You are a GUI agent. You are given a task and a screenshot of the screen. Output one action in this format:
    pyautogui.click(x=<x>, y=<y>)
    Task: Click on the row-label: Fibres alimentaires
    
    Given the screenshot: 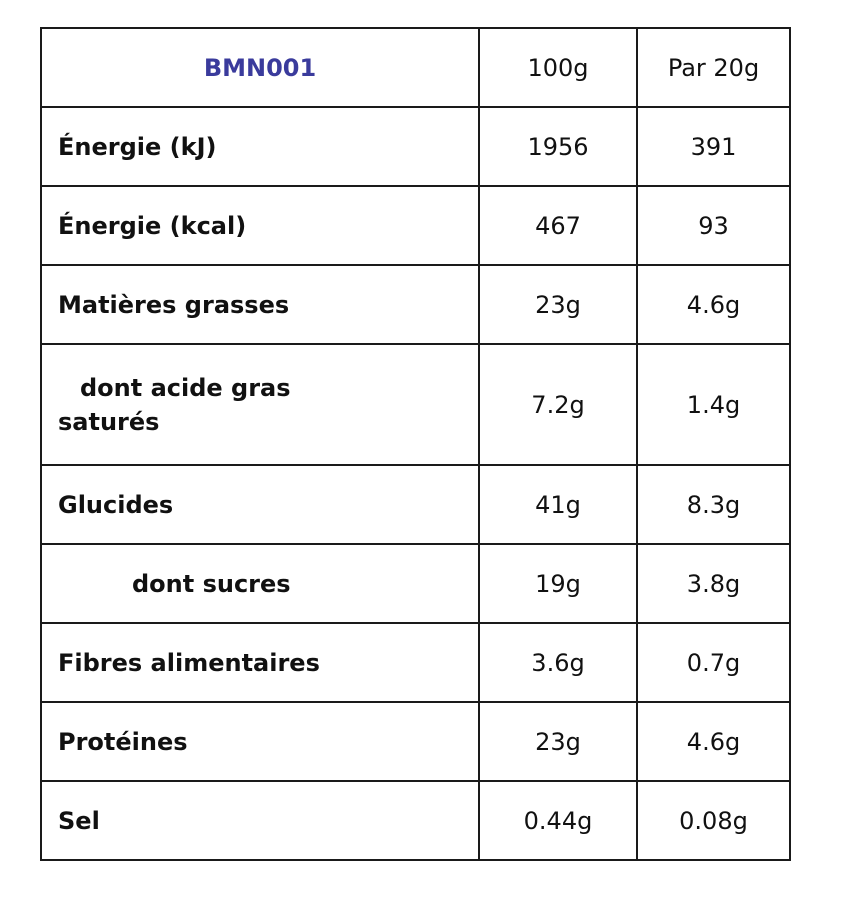 What is the action you would take?
    pyautogui.click(x=260, y=662)
    